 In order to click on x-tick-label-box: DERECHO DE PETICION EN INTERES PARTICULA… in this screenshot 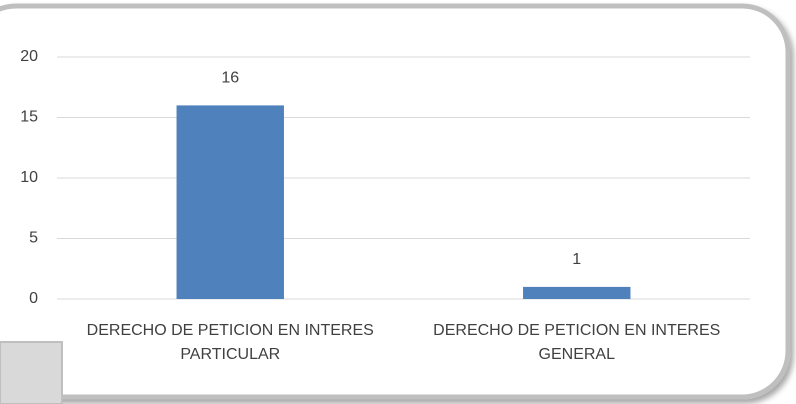, I will do `click(230, 342)`.